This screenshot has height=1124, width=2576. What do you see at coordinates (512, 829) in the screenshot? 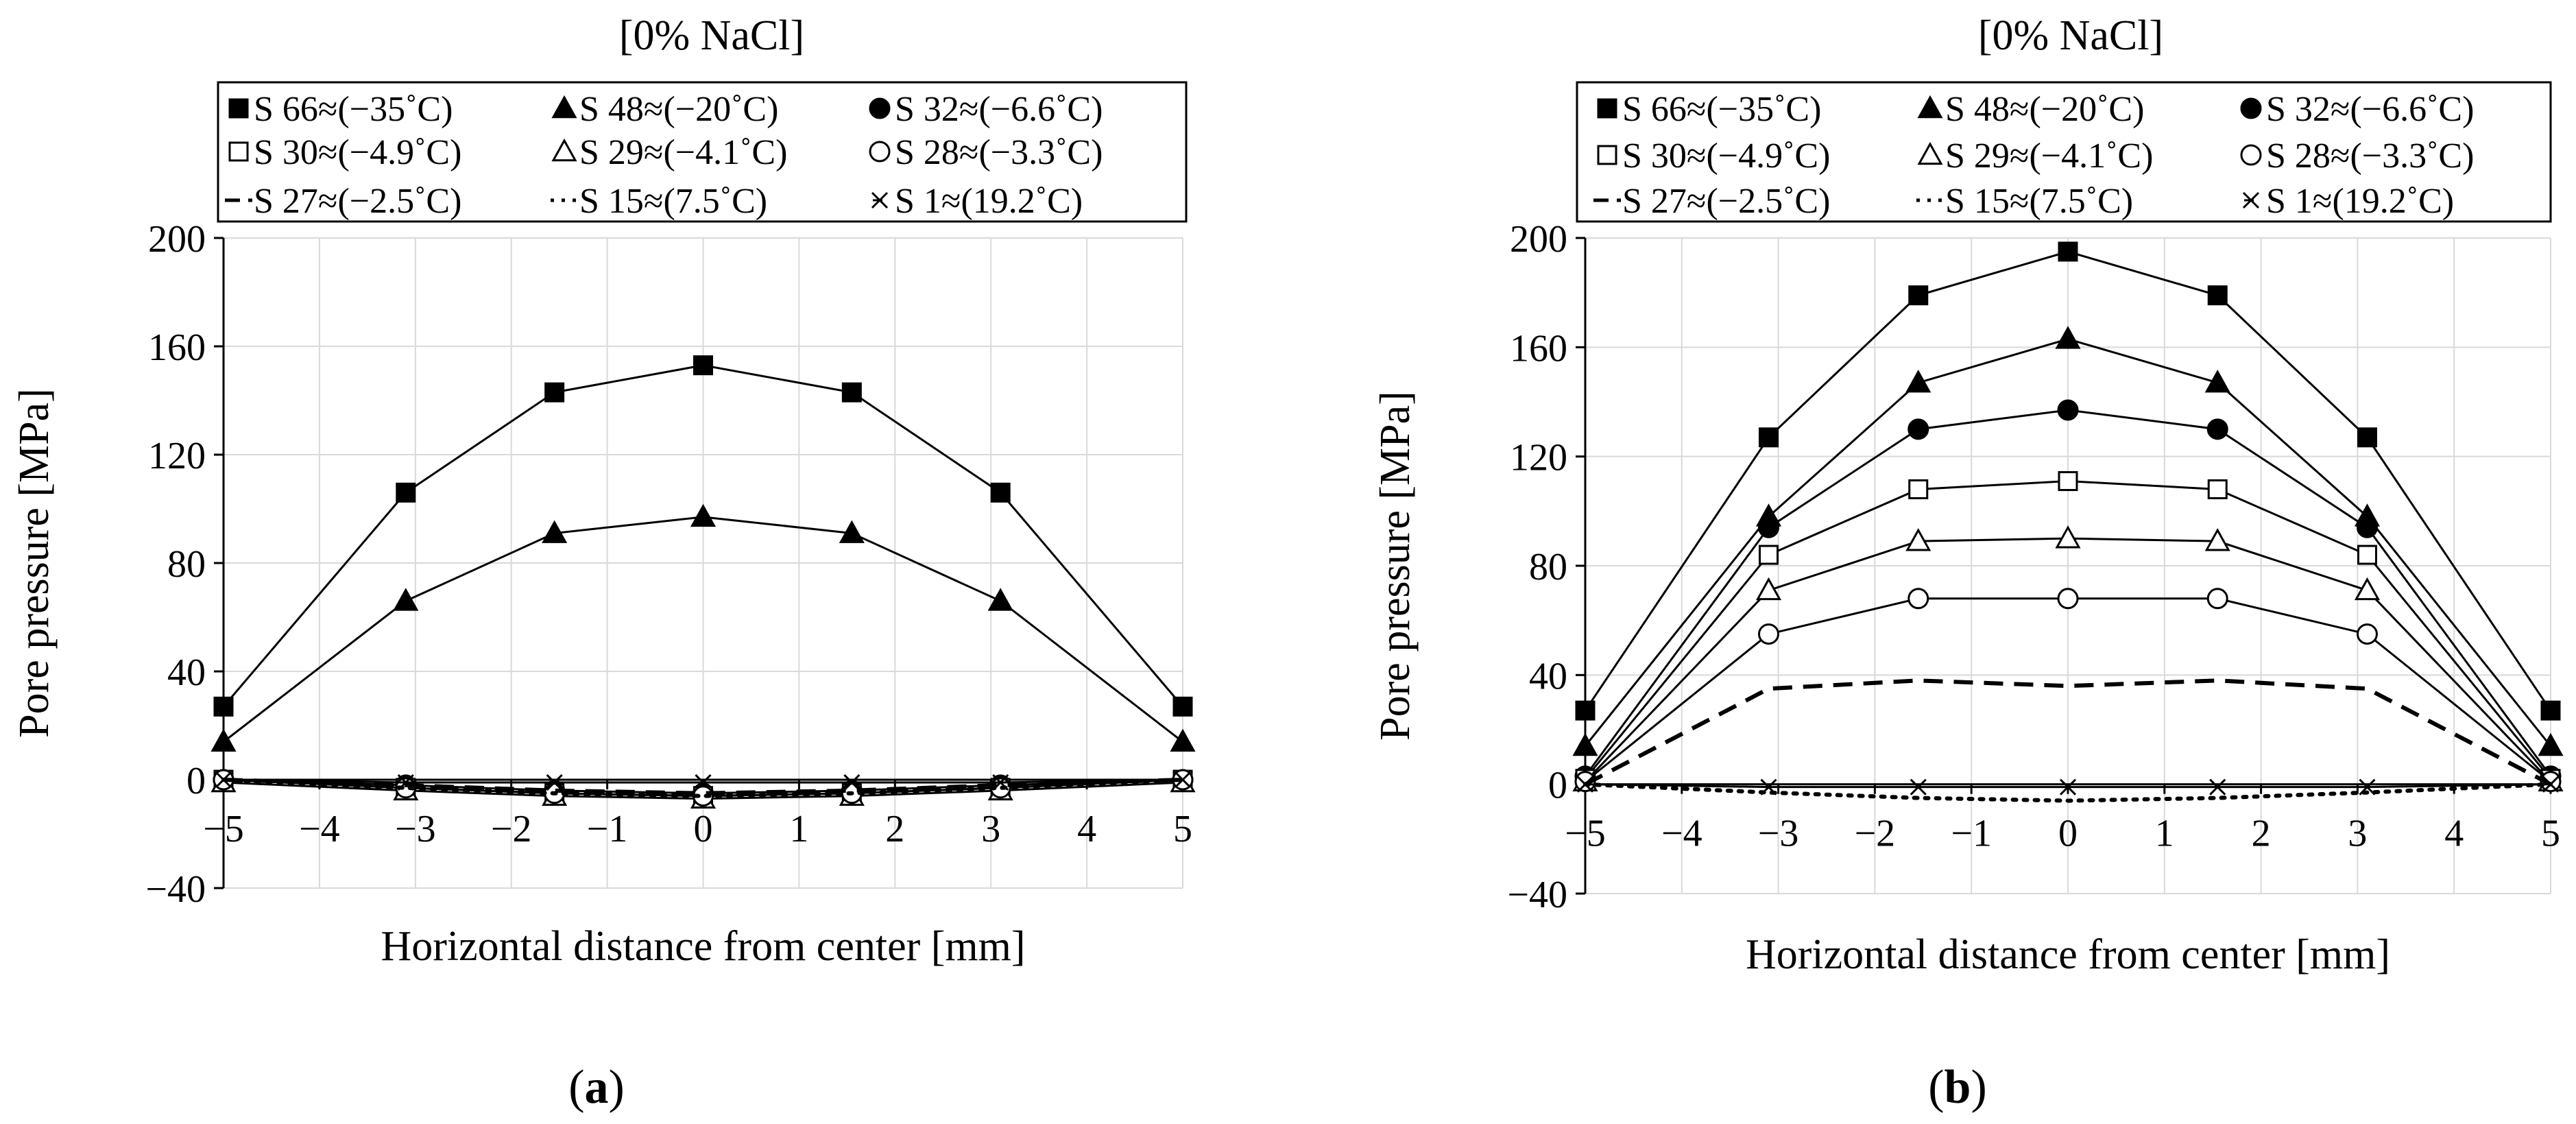
I see `x-tick-label: −2` at bounding box center [512, 829].